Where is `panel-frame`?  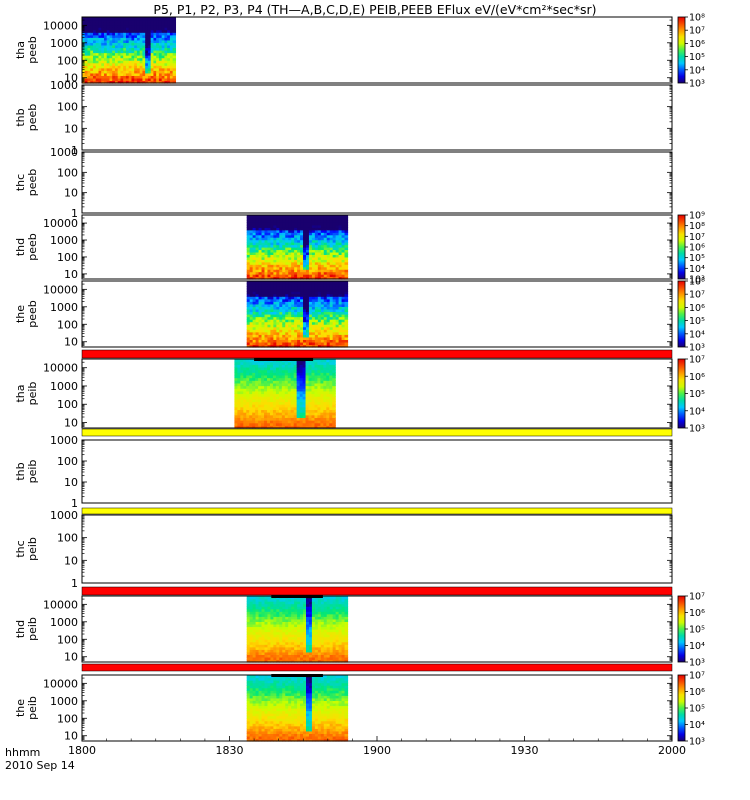 panel-frame is located at coordinates (377, 471).